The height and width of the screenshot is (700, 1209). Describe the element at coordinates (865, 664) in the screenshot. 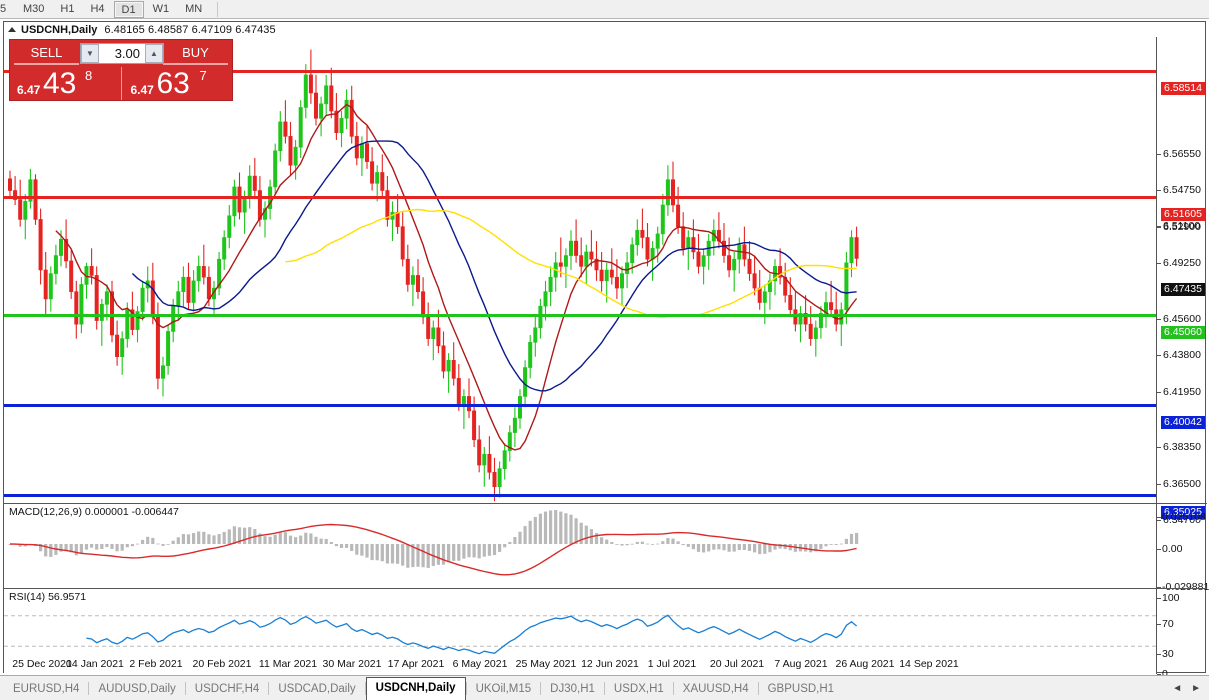

I see `date-axis-label: 26 Aug 2021` at that location.